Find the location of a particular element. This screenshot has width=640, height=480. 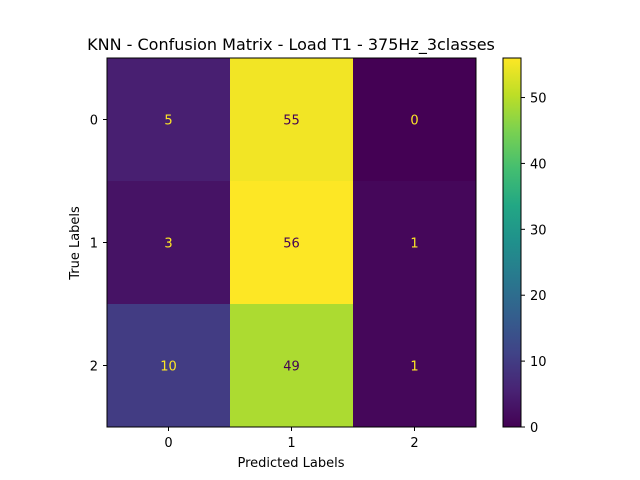

cell-value-label: 49 is located at coordinates (291, 367).